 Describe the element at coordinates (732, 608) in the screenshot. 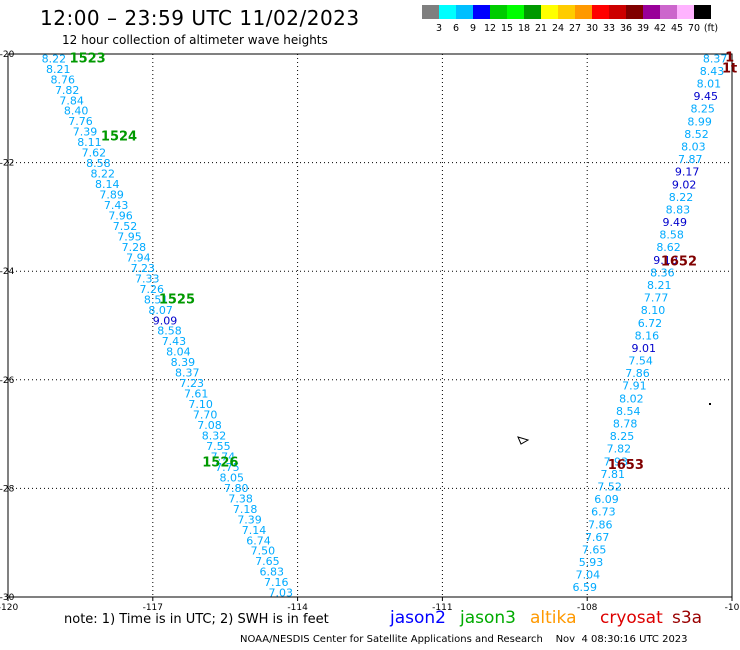

I see `x-tick-label: -10` at that location.